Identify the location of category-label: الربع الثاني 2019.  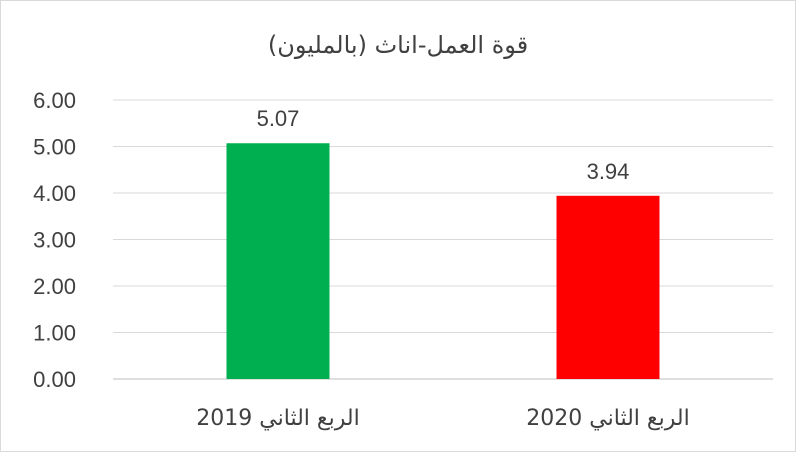
(277, 418).